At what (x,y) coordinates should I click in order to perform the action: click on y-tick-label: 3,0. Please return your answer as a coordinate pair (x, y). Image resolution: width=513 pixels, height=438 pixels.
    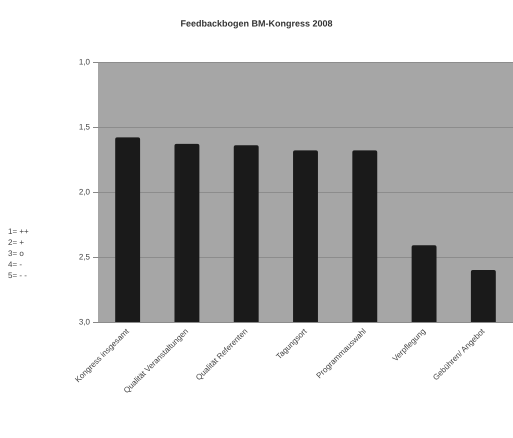
    Looking at the image, I should click on (84, 322).